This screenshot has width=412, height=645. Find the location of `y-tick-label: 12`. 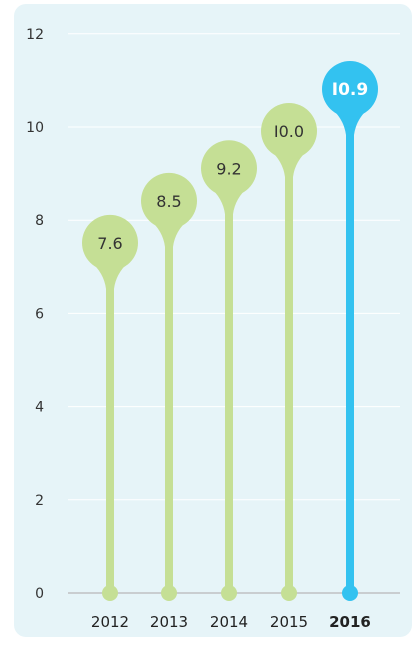

y-tick-label: 12 is located at coordinates (35, 35).